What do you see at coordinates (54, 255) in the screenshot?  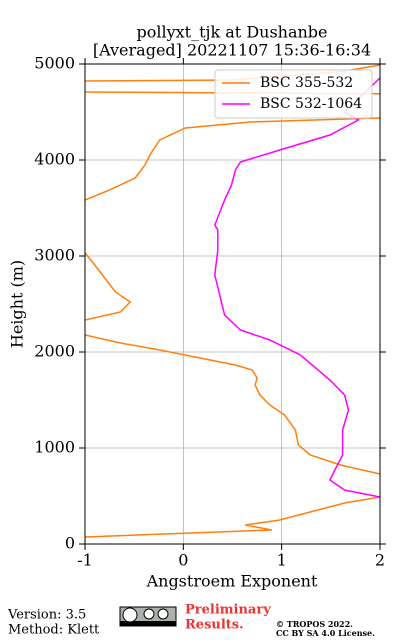 I see `y-tick-label: 3000` at bounding box center [54, 255].